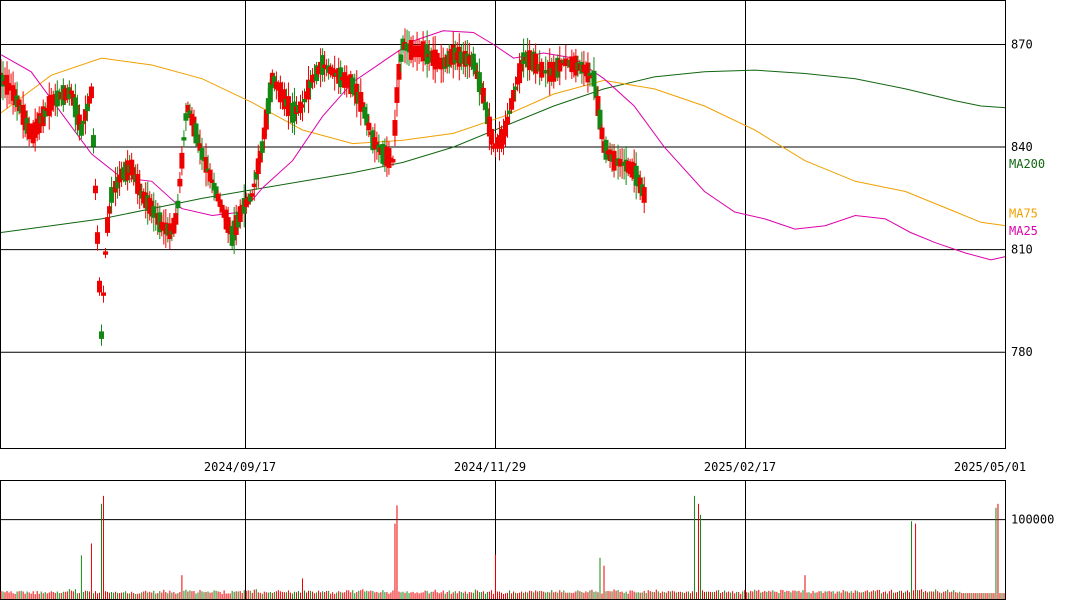 This screenshot has height=604, width=1065. Describe the element at coordinates (240, 467) in the screenshot. I see `date-tick-label: 2024/09/17` at that location.